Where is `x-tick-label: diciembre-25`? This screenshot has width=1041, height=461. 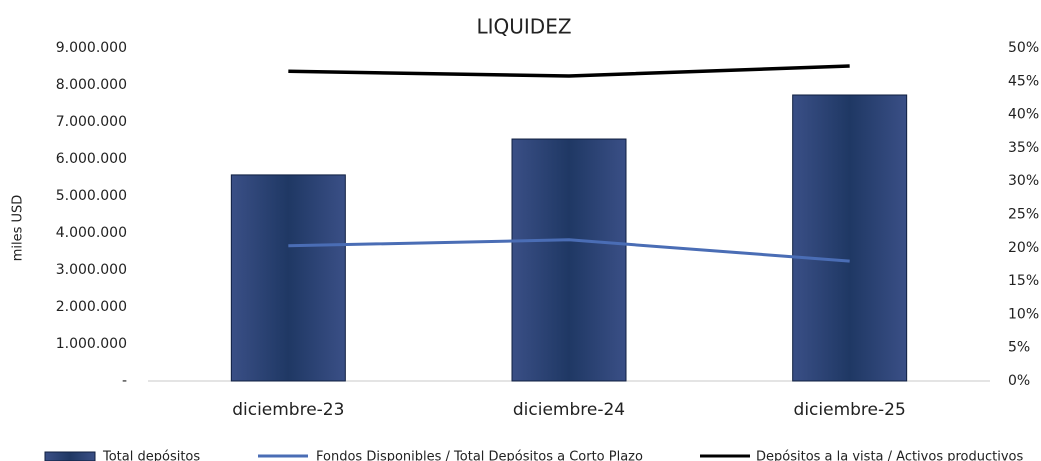 x-tick-label: diciembre-25 is located at coordinates (850, 410).